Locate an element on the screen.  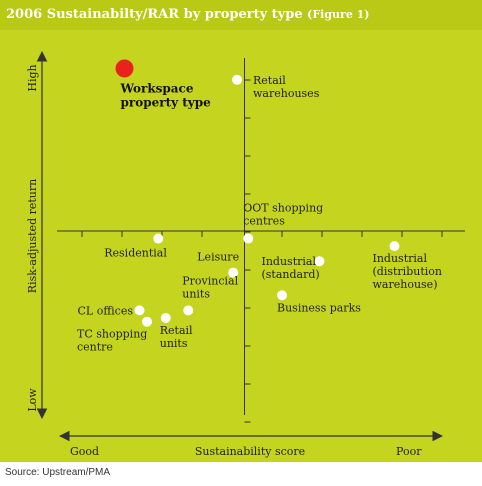
label-line: Leisure is located at coordinates (218, 257).